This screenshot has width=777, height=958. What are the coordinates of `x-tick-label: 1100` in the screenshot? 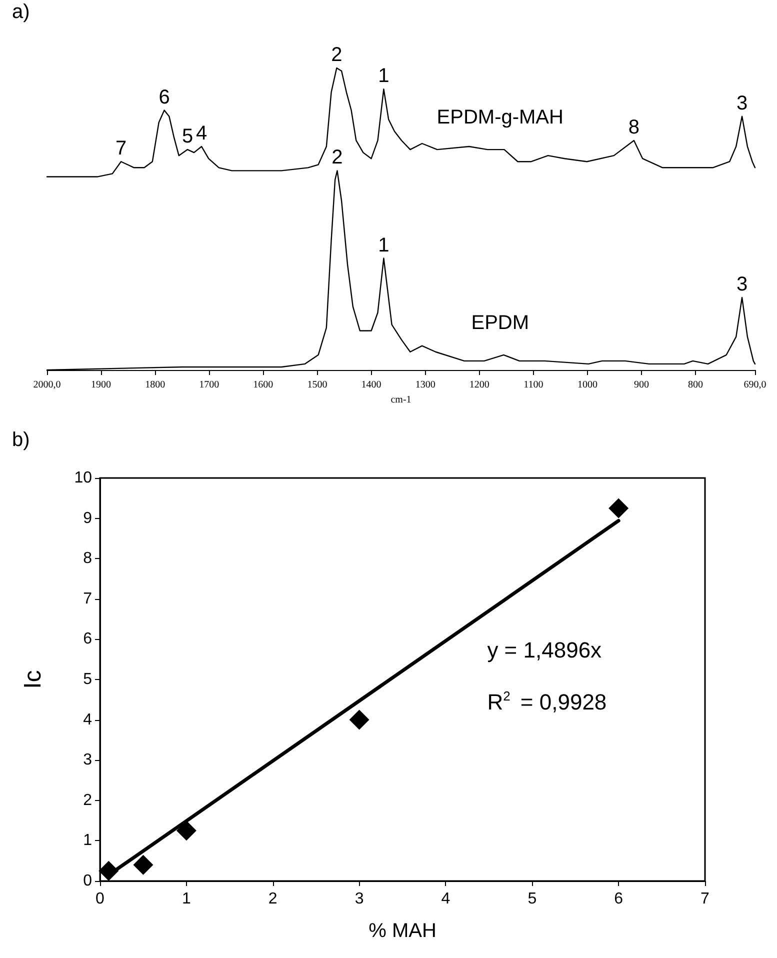 It's located at (534, 385).